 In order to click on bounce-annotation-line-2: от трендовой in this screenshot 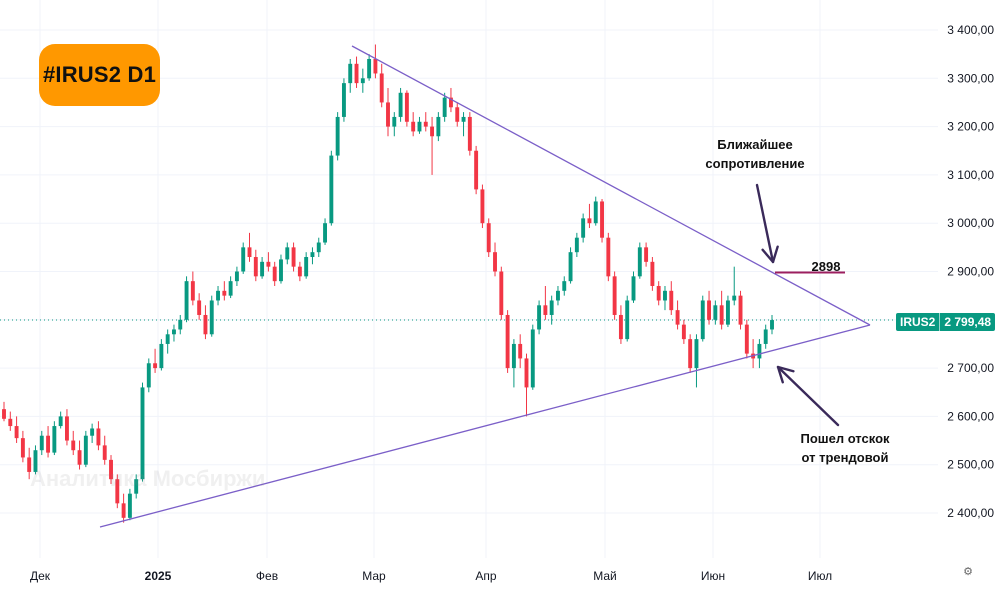, I will do `click(845, 457)`.